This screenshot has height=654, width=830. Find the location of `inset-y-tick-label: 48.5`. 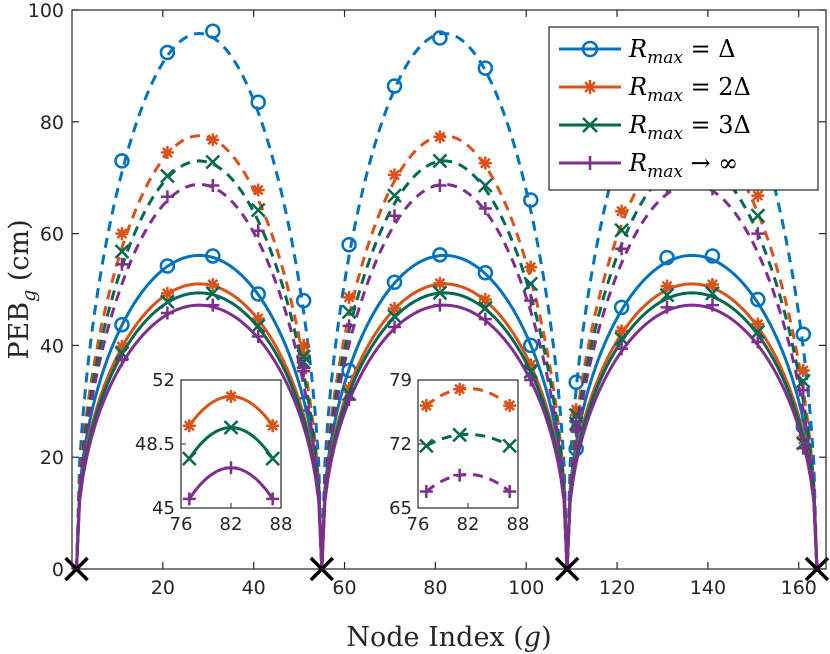

inset-y-tick-label: 48.5 is located at coordinates (155, 444).